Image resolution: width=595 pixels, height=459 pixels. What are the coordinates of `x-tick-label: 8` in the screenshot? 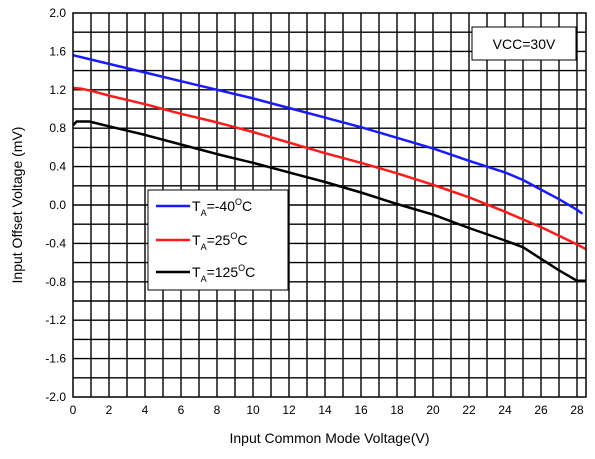 It's located at (217, 410).